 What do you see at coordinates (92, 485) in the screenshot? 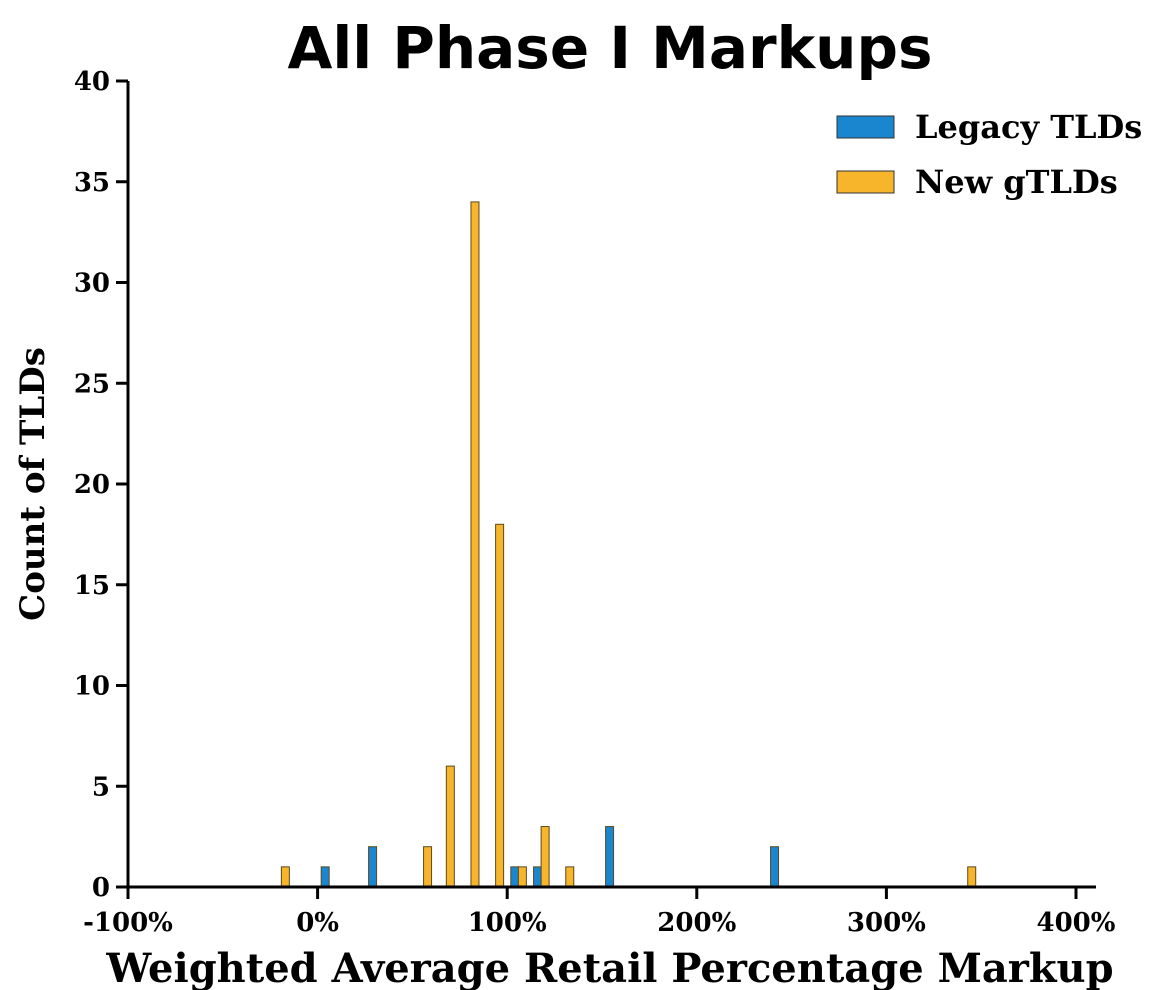
I see `y-tick-label-20: 20` at bounding box center [92, 485].